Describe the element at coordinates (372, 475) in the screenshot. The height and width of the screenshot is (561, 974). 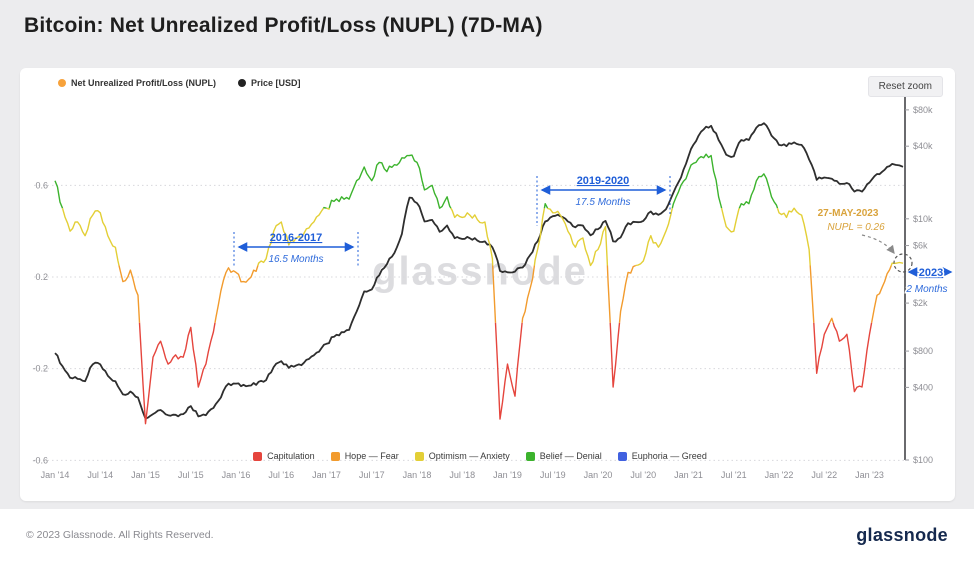
I see `x-tick-label: Jul '17` at that location.